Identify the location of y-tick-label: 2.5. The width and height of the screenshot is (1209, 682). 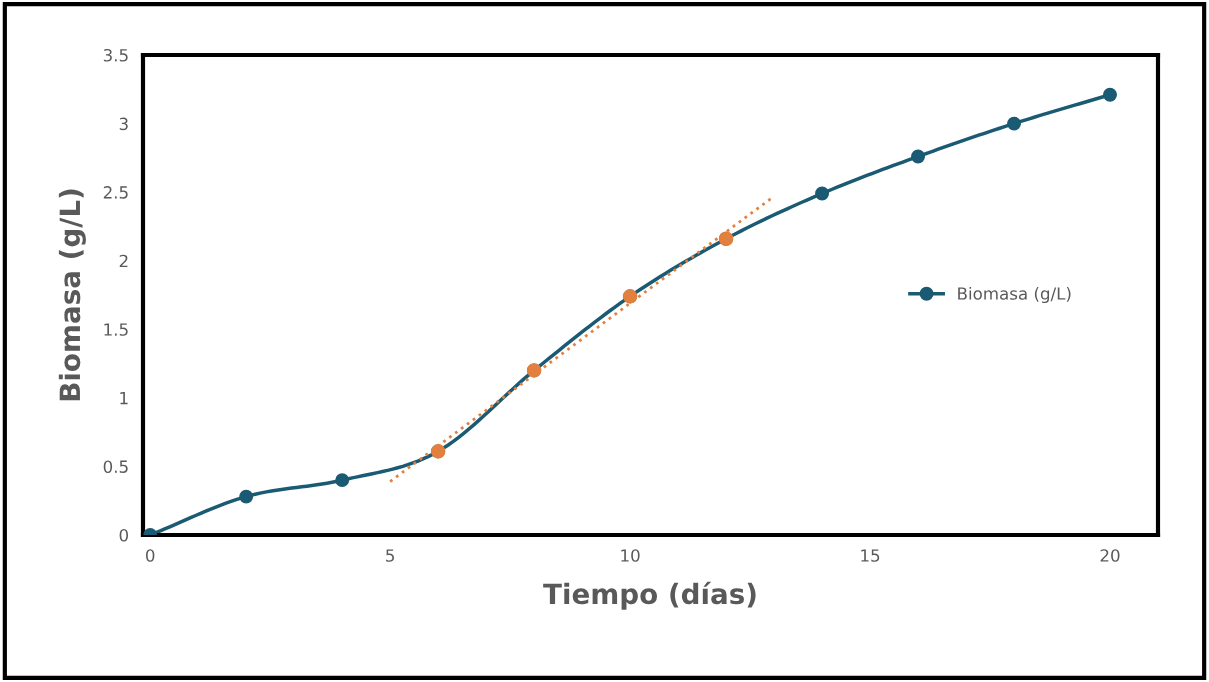
(115, 192).